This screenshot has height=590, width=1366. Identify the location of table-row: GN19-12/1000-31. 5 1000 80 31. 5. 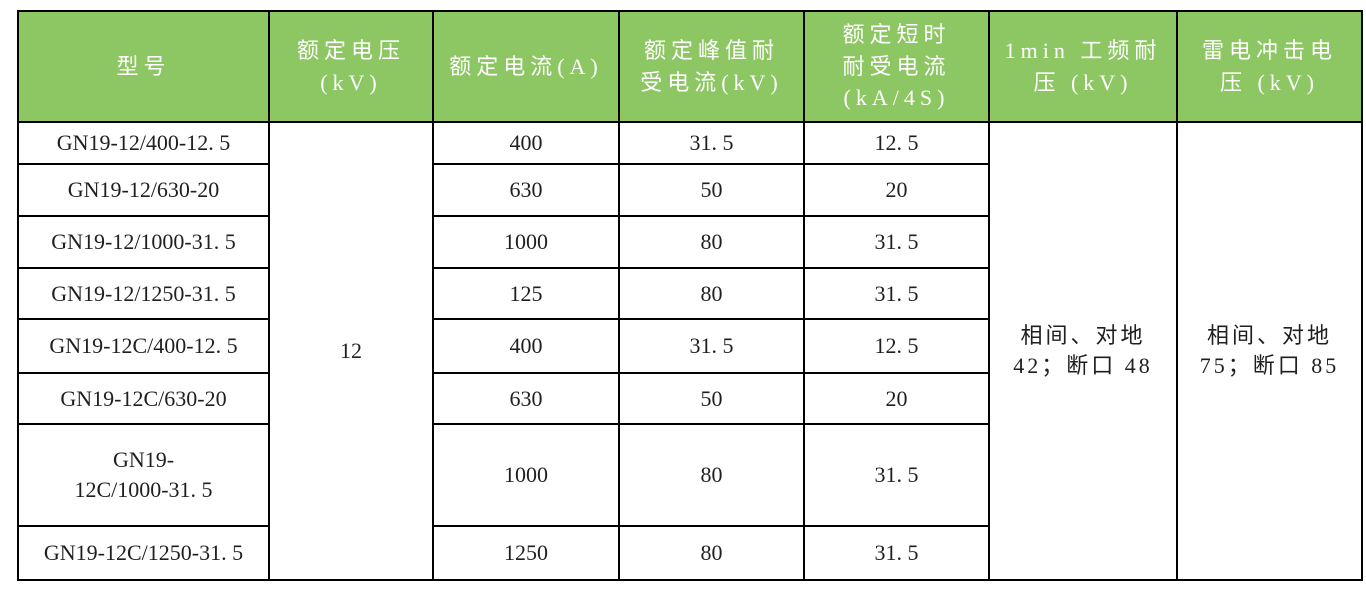
(689, 242).